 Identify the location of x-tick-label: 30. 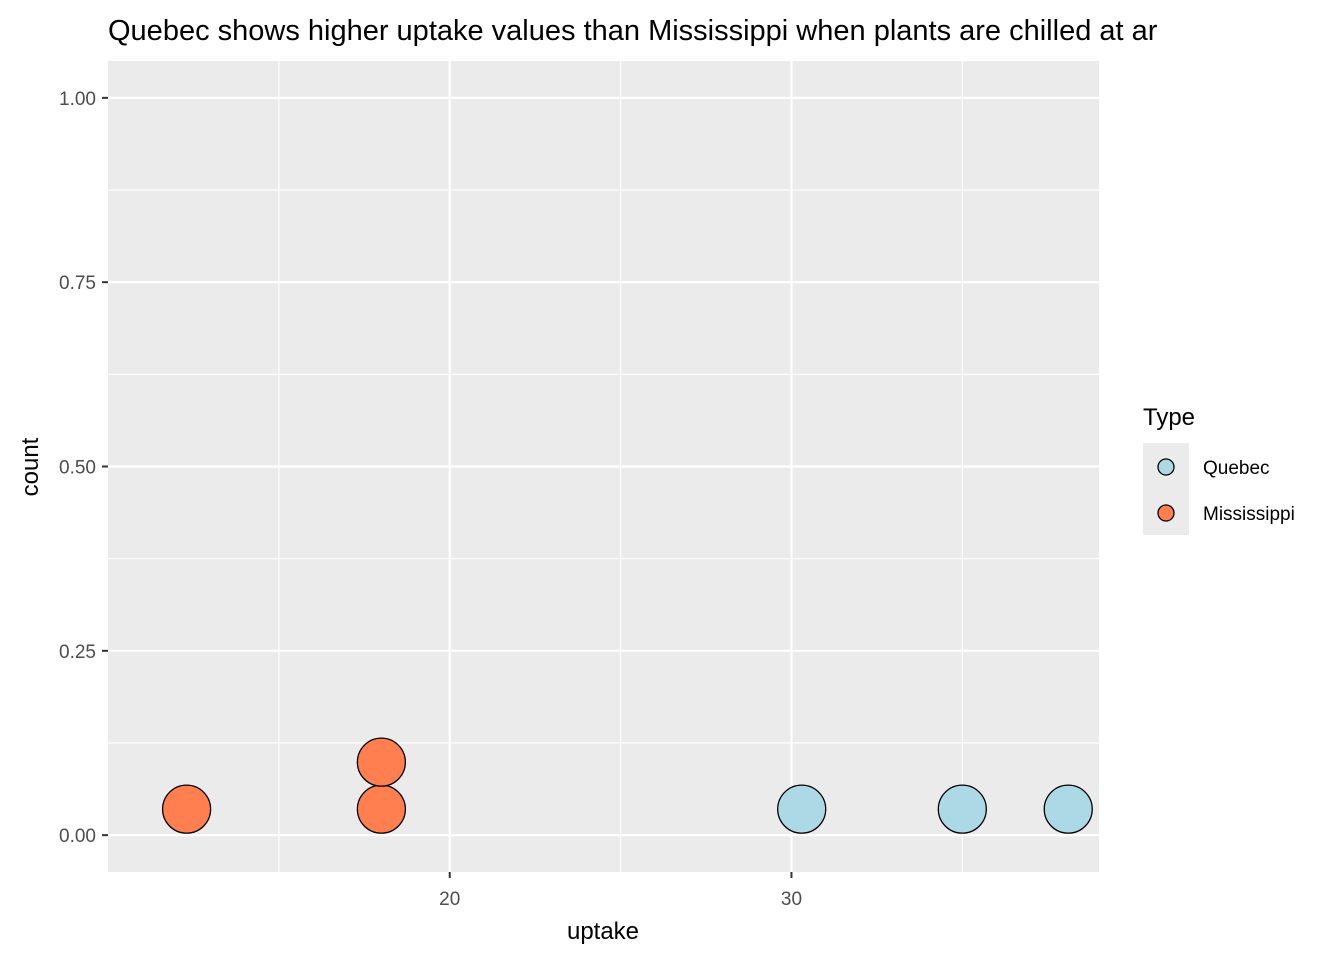
(791, 899).